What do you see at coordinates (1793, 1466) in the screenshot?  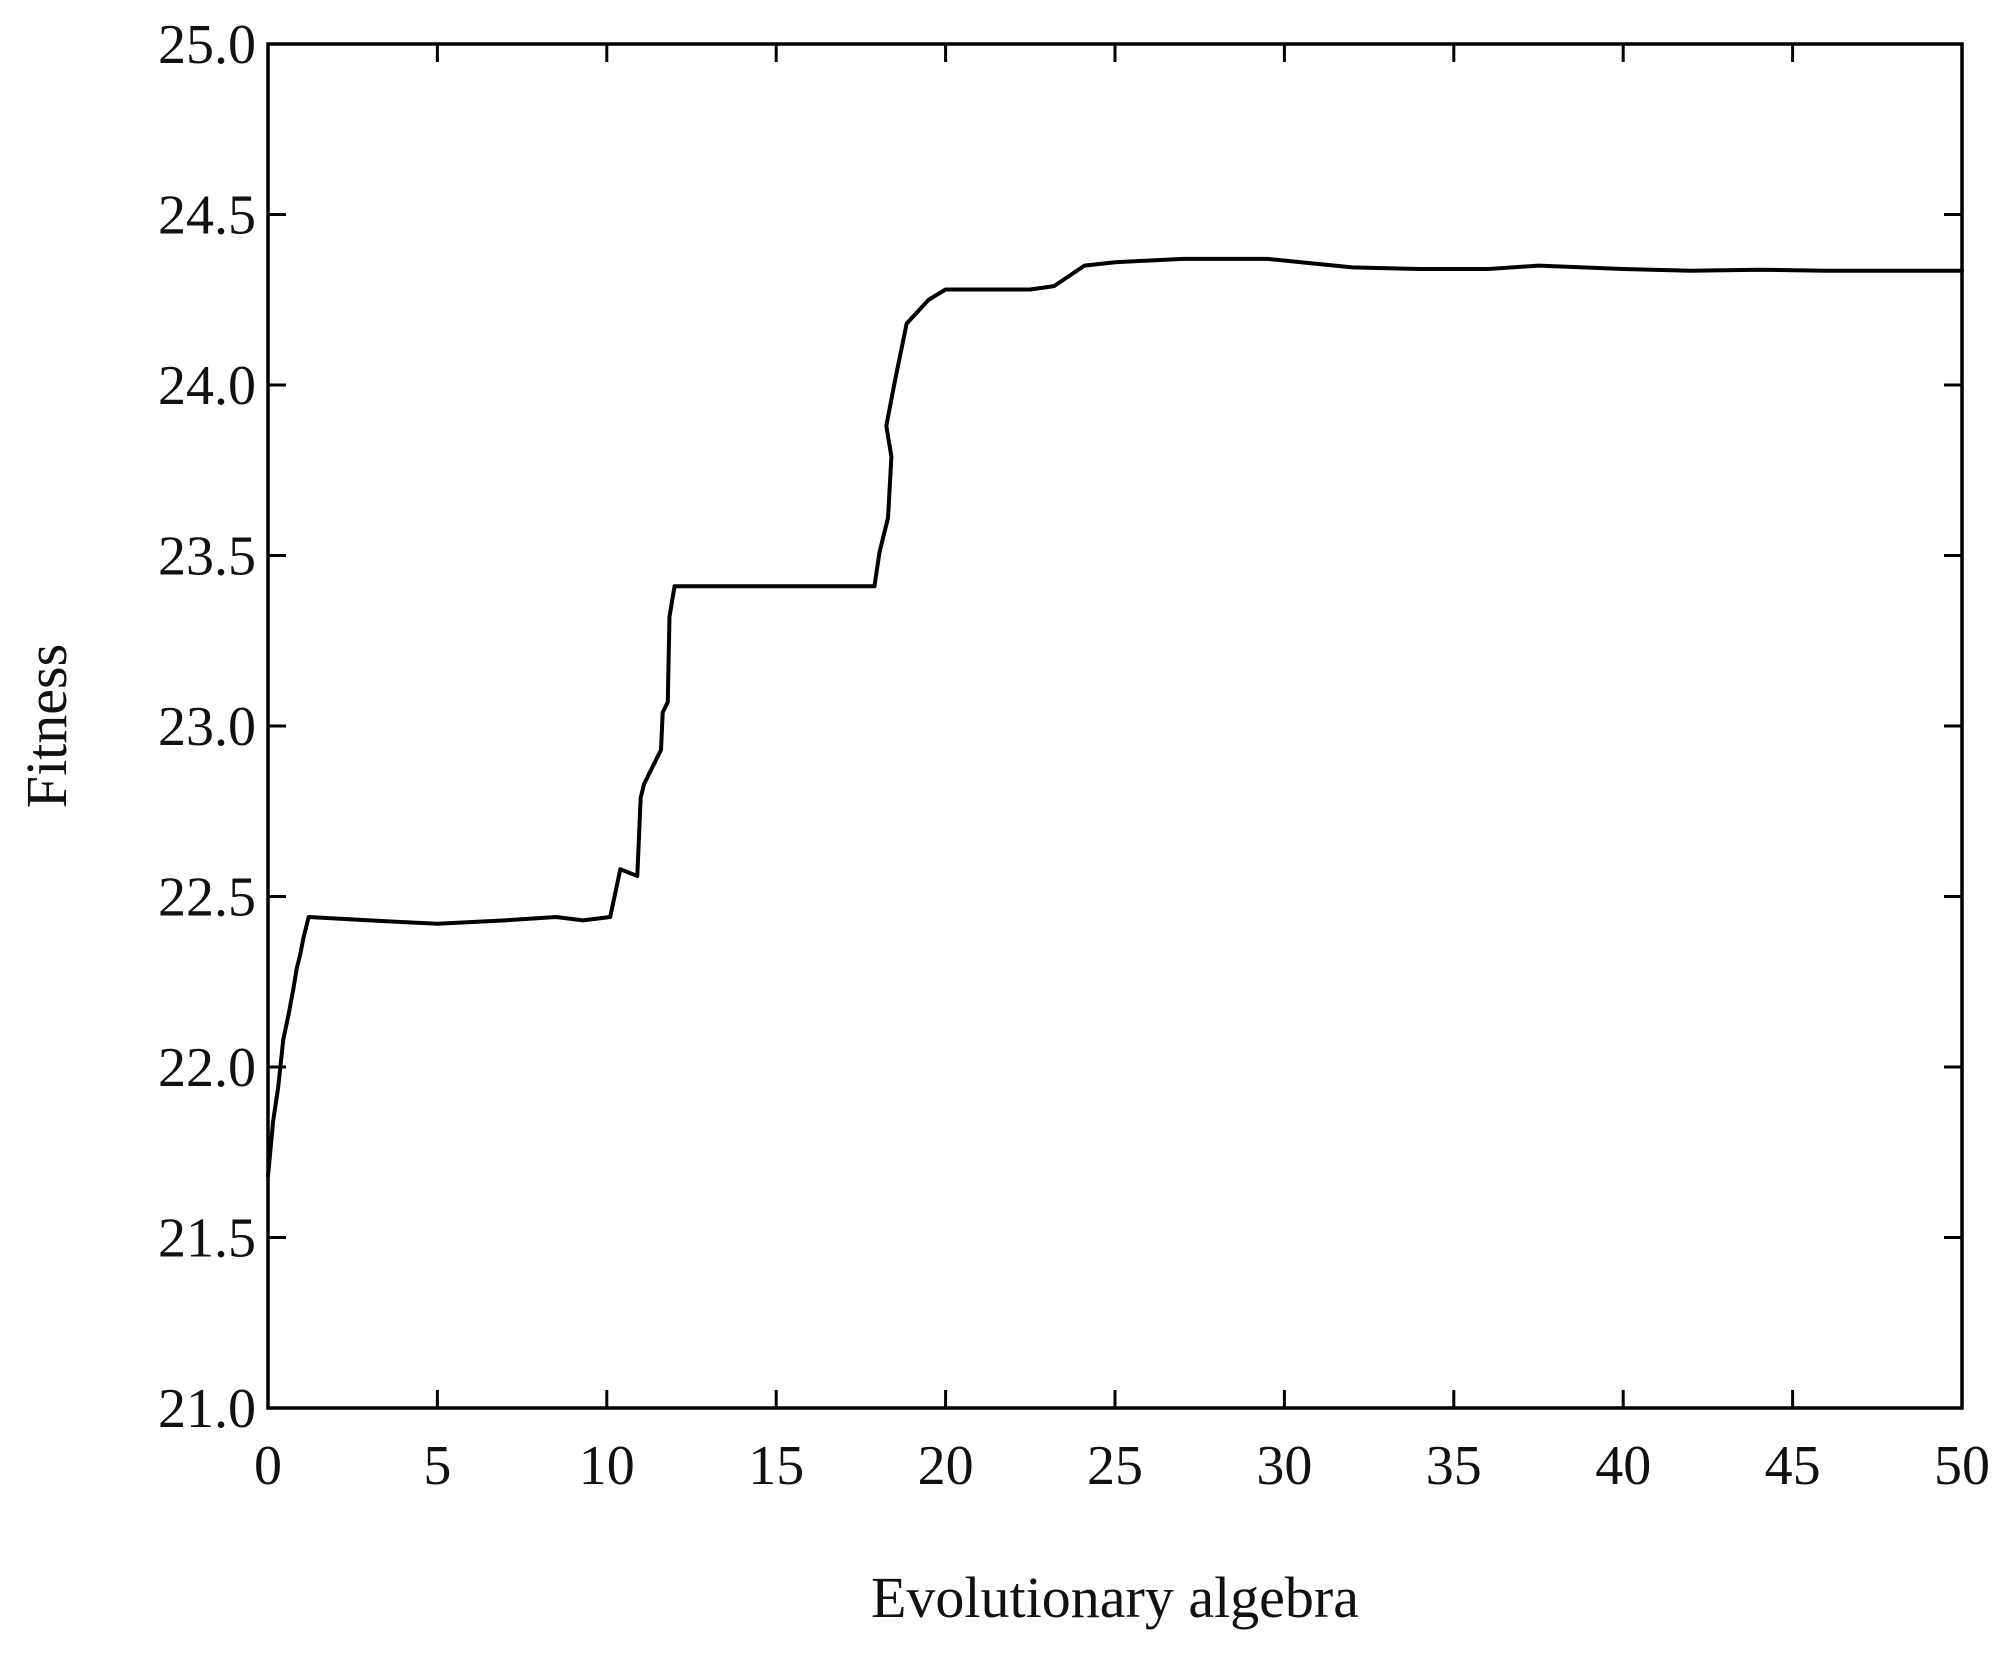 I see `x-tick-label: 45` at bounding box center [1793, 1466].